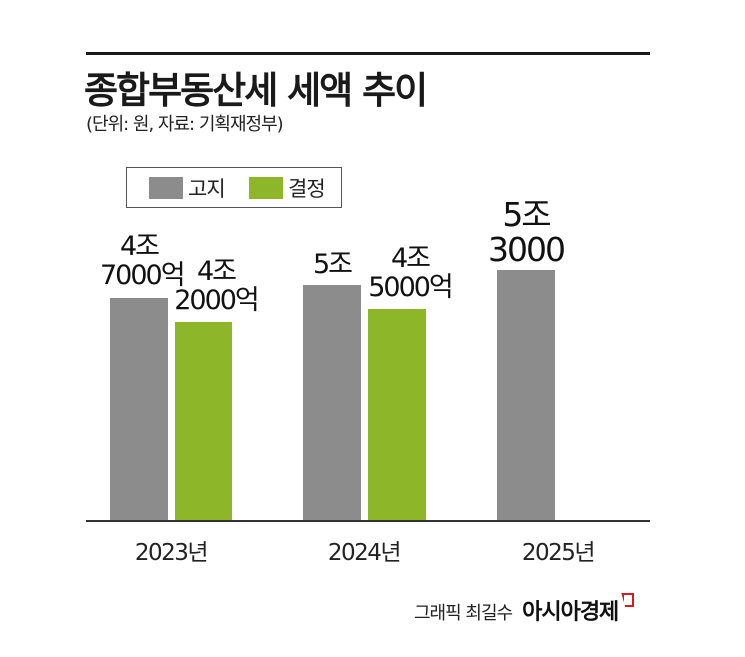  I want to click on title-rule, so click(368, 53).